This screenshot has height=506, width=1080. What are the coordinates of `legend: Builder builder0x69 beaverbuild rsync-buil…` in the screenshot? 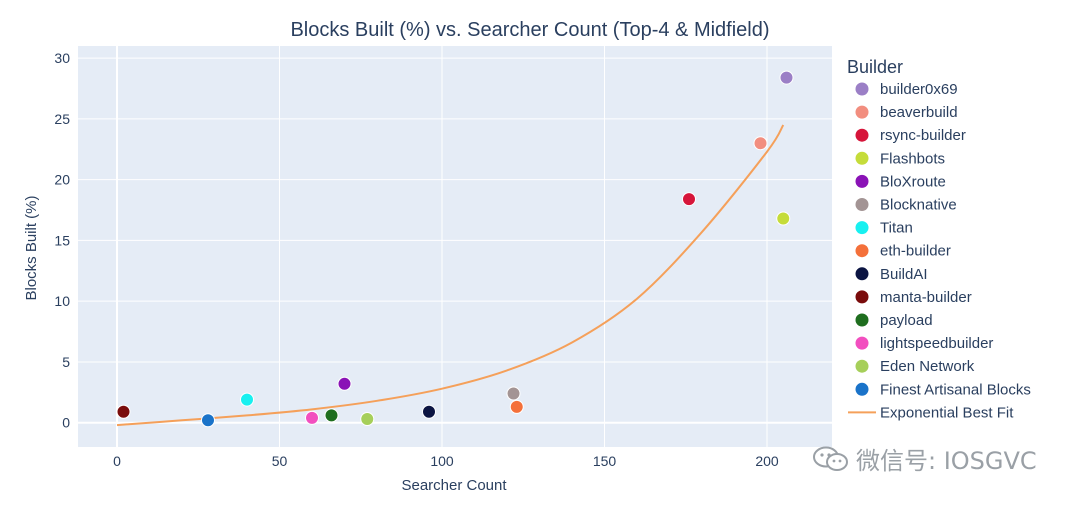 It's located at (939, 239).